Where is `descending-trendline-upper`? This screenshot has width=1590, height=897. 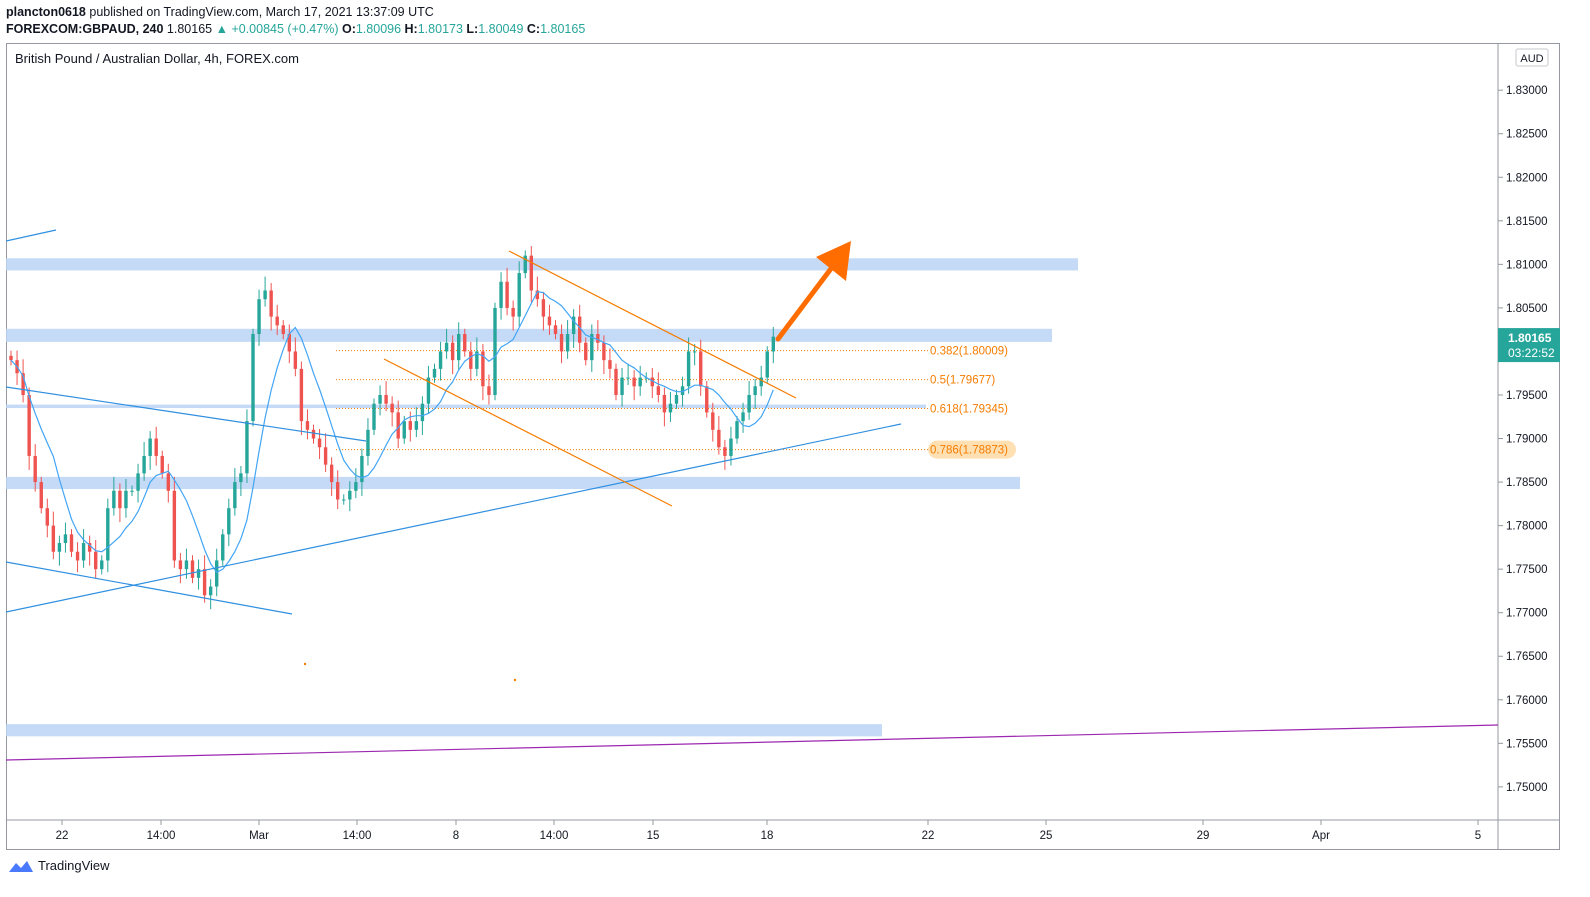
descending-trendline-upper is located at coordinates (186, 414).